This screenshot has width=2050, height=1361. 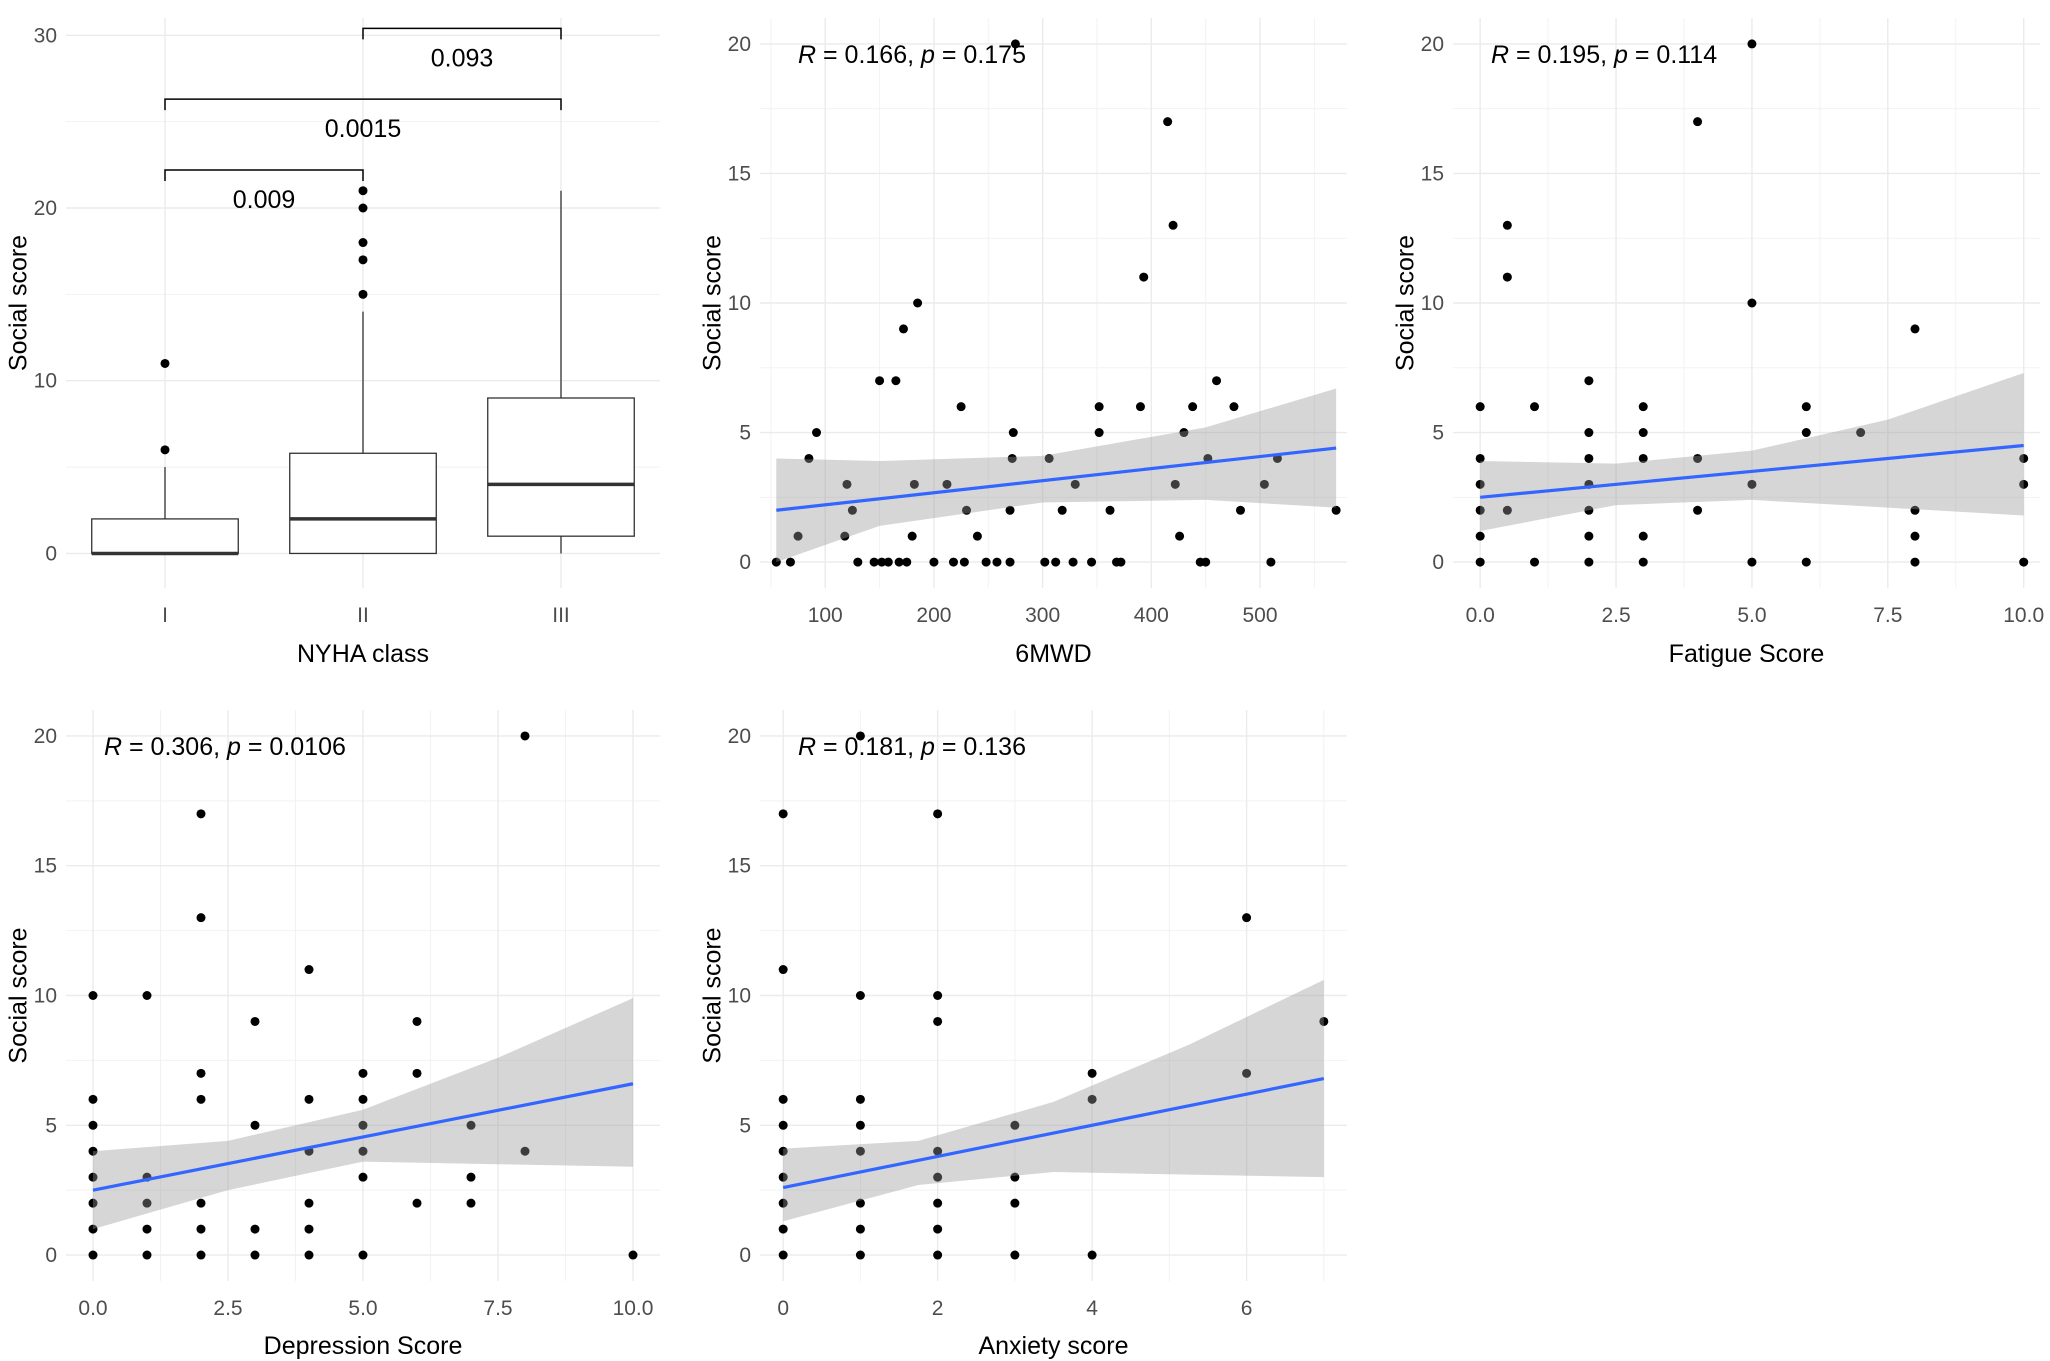 What do you see at coordinates (739, 996) in the screenshot?
I see `y-tick-label: 10` at bounding box center [739, 996].